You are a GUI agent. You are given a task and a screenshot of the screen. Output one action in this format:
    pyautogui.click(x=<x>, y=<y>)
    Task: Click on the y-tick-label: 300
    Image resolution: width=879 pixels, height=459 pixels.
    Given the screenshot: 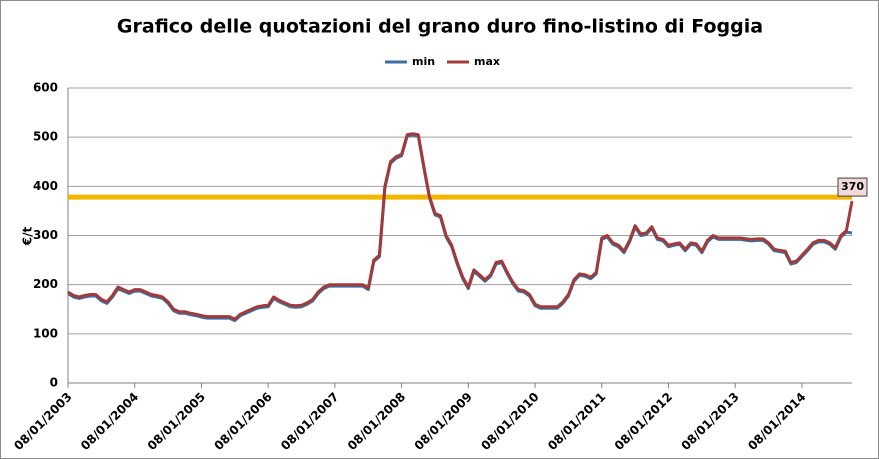 What is the action you would take?
    pyautogui.click(x=45, y=235)
    